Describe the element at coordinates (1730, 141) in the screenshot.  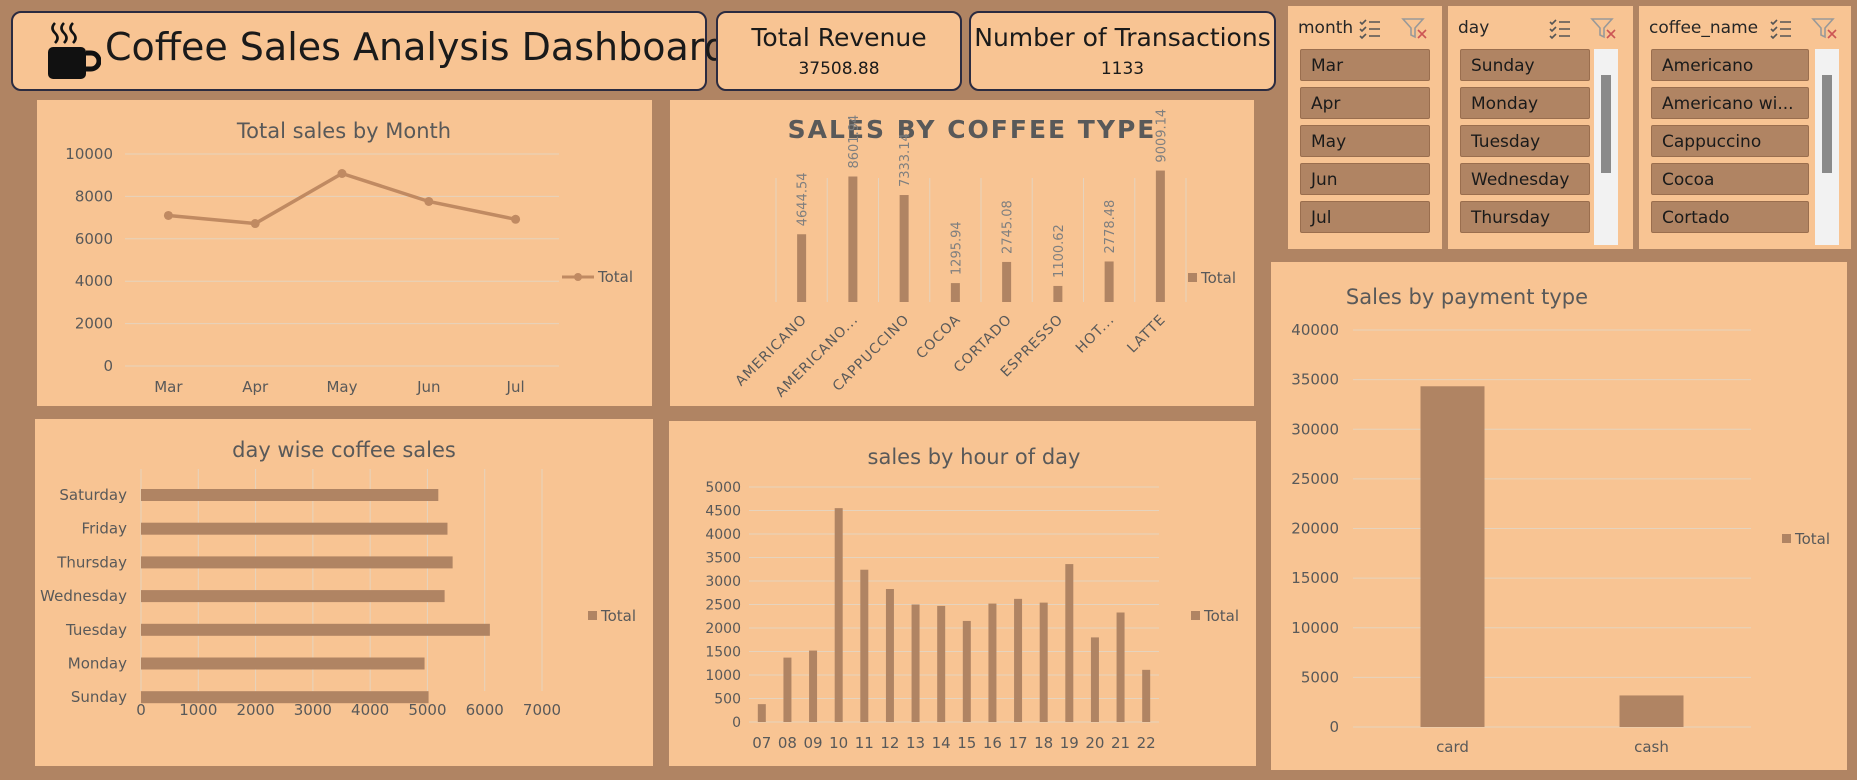
I see `slicer-item: Cappuccino` at that location.